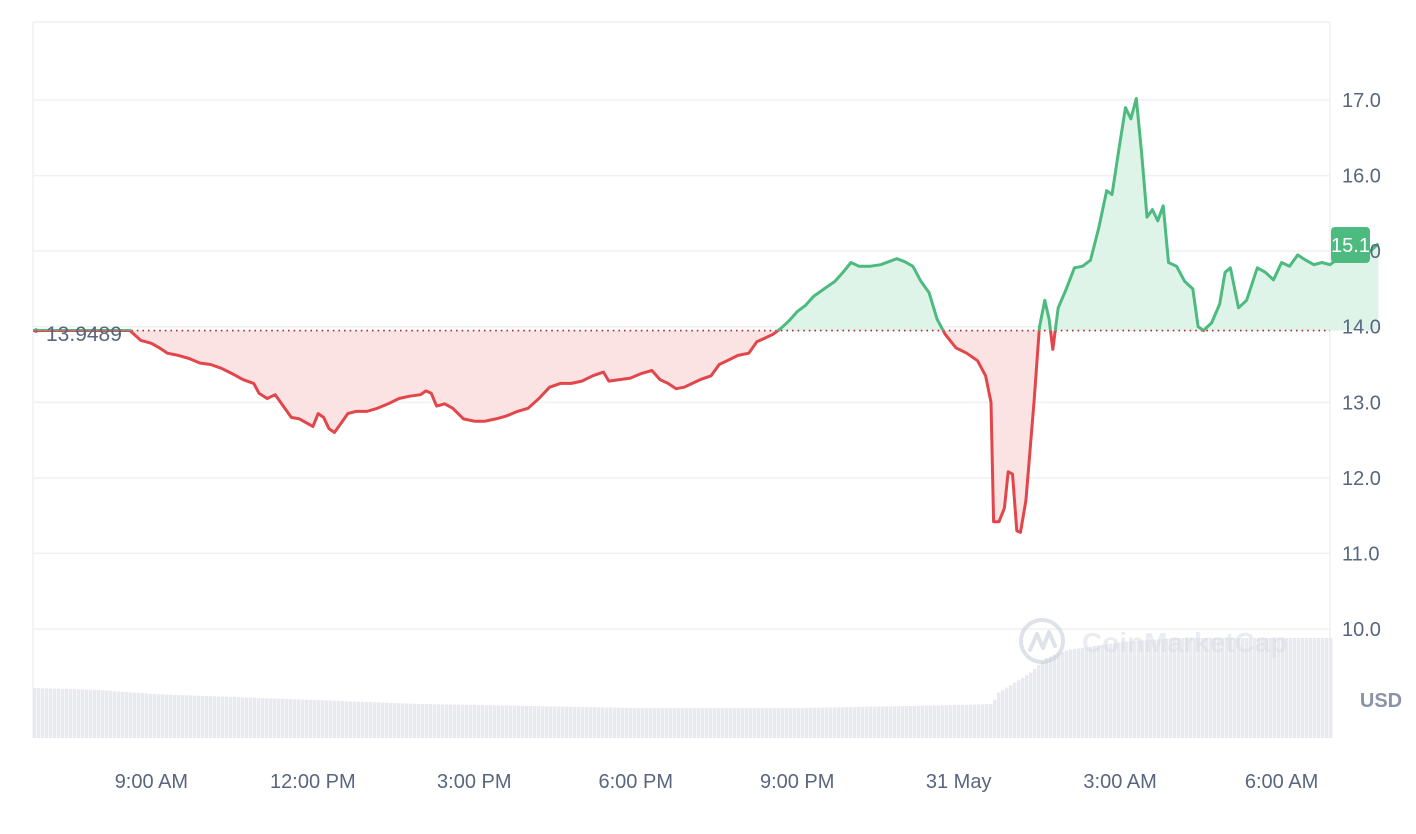 The width and height of the screenshot is (1416, 834). What do you see at coordinates (1281, 782) in the screenshot?
I see `x-tick-label: 6:00 AM` at bounding box center [1281, 782].